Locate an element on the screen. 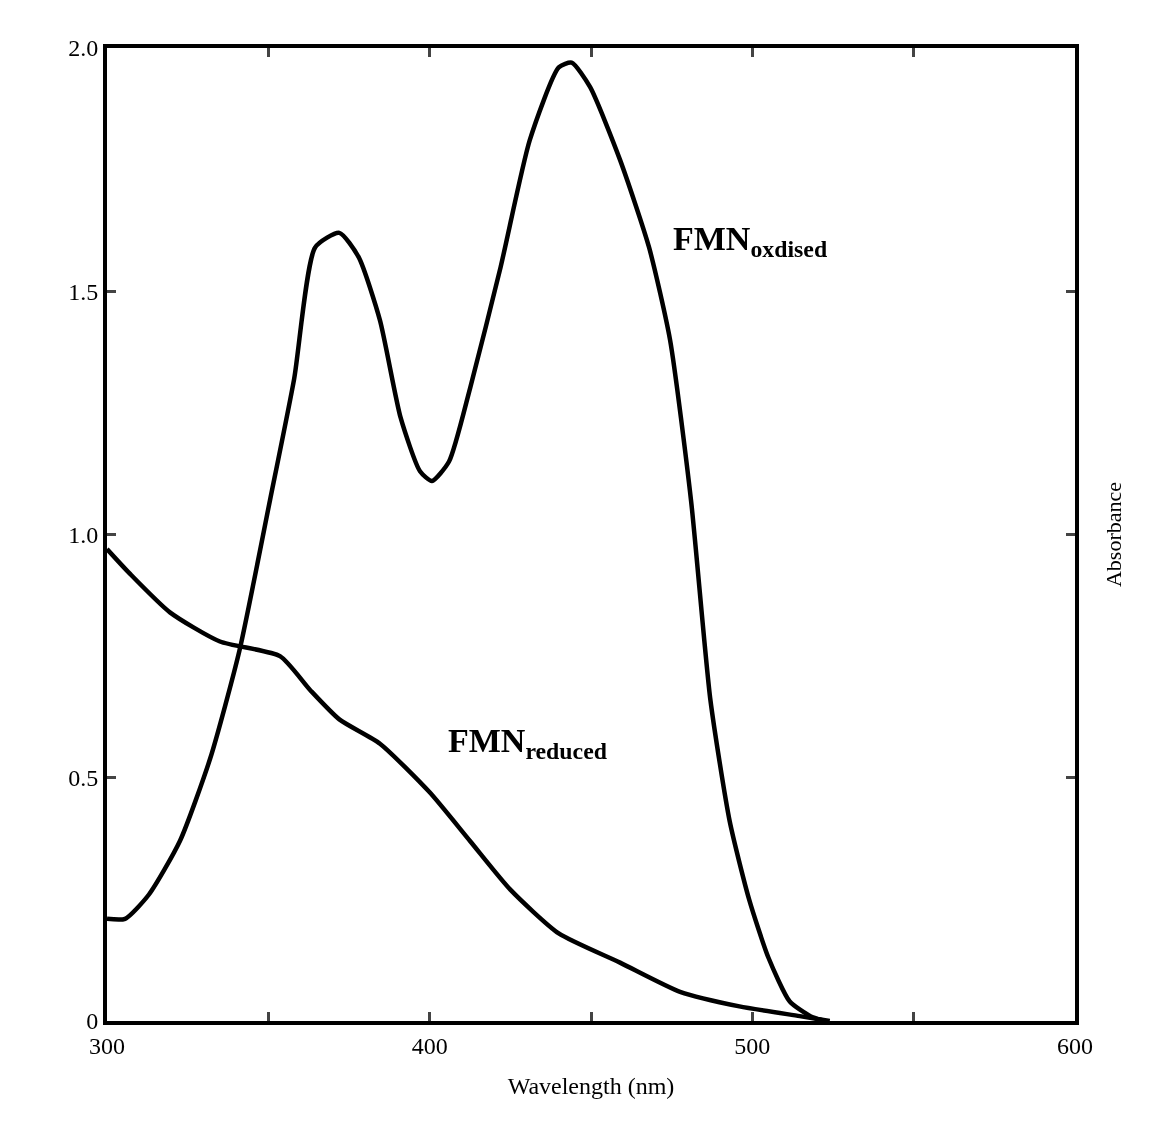 The width and height of the screenshot is (1162, 1132). series-label: FMN$_{oxdised}$ is located at coordinates (750, 241).